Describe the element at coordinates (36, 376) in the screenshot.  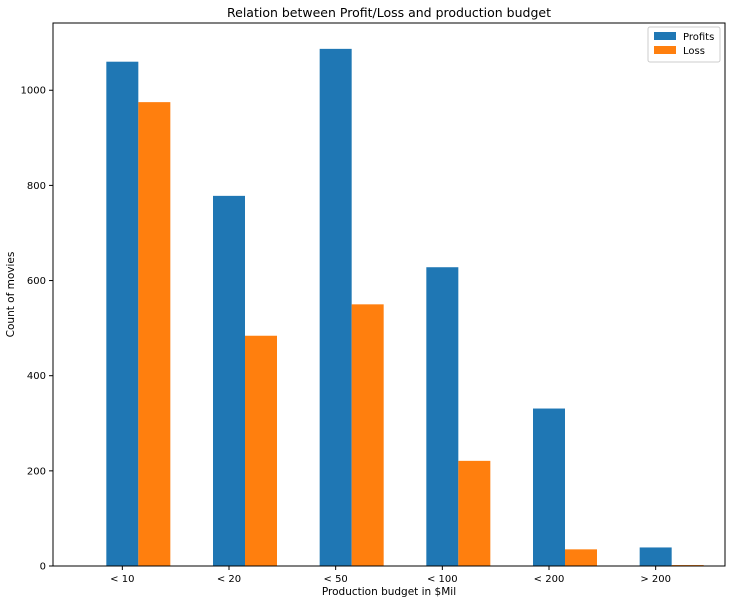
I see `y-tick-label: 400` at that location.